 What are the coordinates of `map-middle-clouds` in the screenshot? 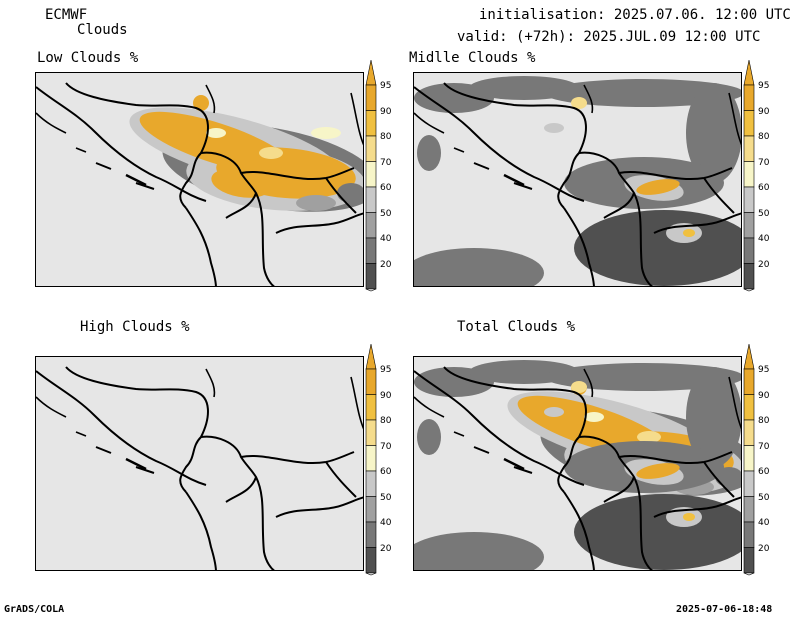 It's located at (577, 179).